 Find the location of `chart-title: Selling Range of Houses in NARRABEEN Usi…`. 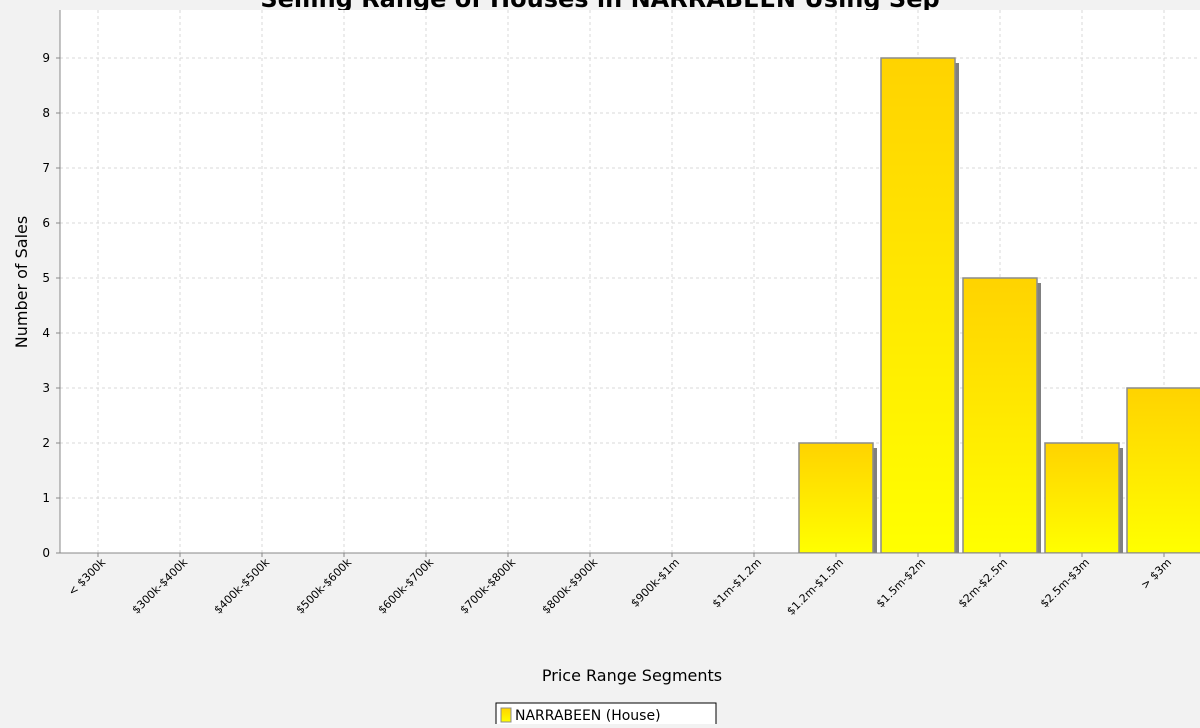

chart-title: Selling Range of Houses in NARRABEEN Usi… is located at coordinates (599, 6).